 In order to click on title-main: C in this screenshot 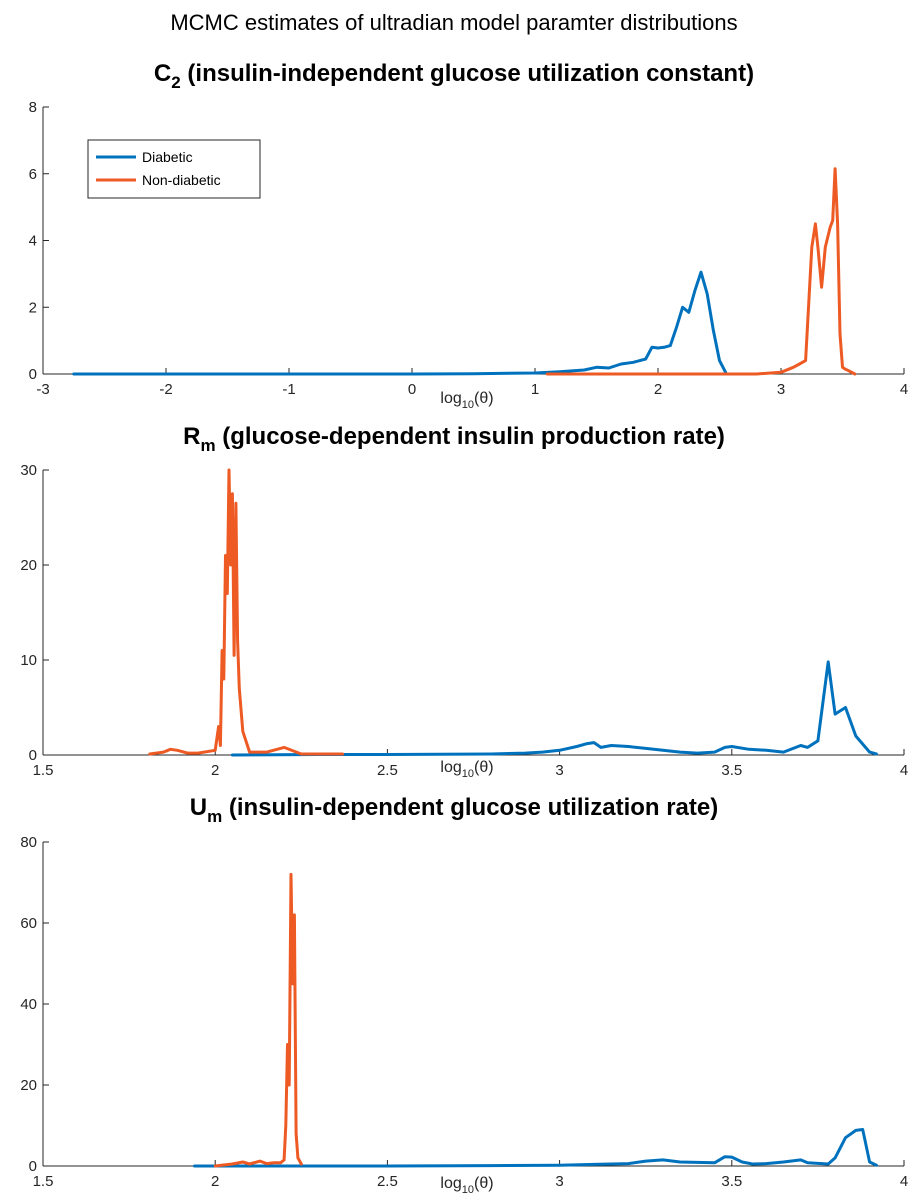, I will do `click(162, 73)`.